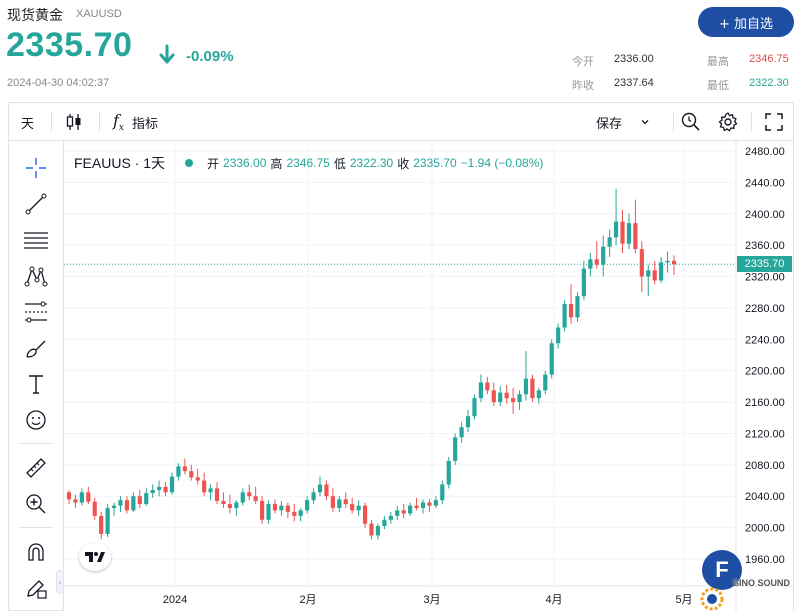  What do you see at coordinates (502, 163) in the screenshot?
I see `legend-change: −1.94 (−0.08%)` at bounding box center [502, 163].